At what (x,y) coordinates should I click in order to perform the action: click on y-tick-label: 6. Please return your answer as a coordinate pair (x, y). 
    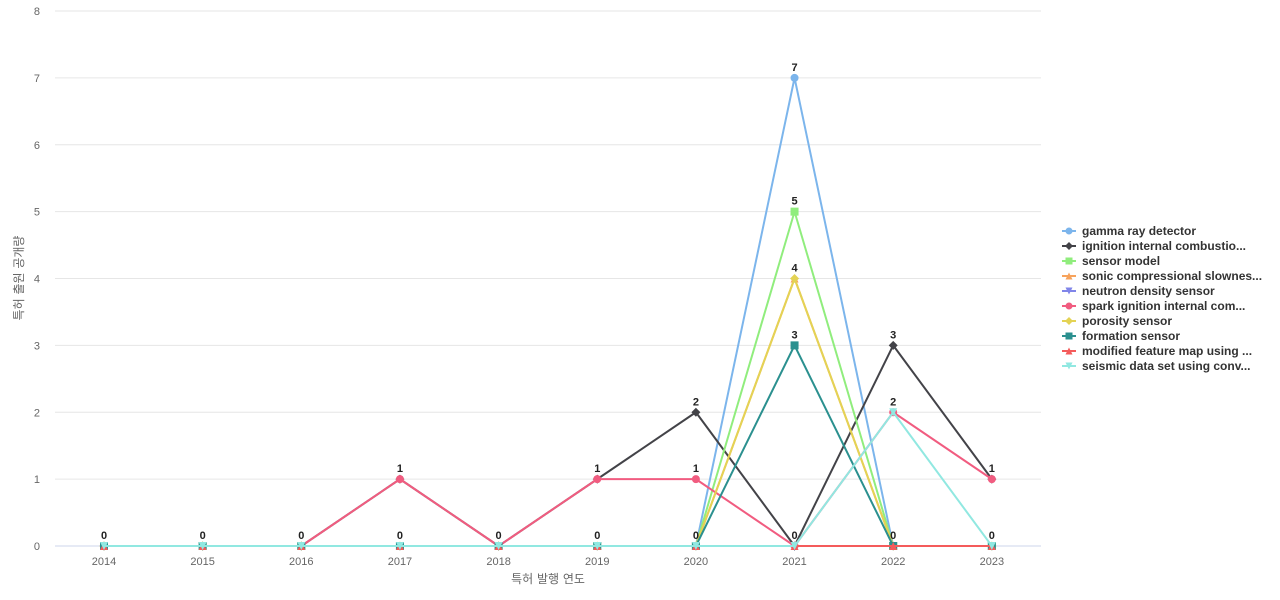
    Looking at the image, I should click on (37, 146).